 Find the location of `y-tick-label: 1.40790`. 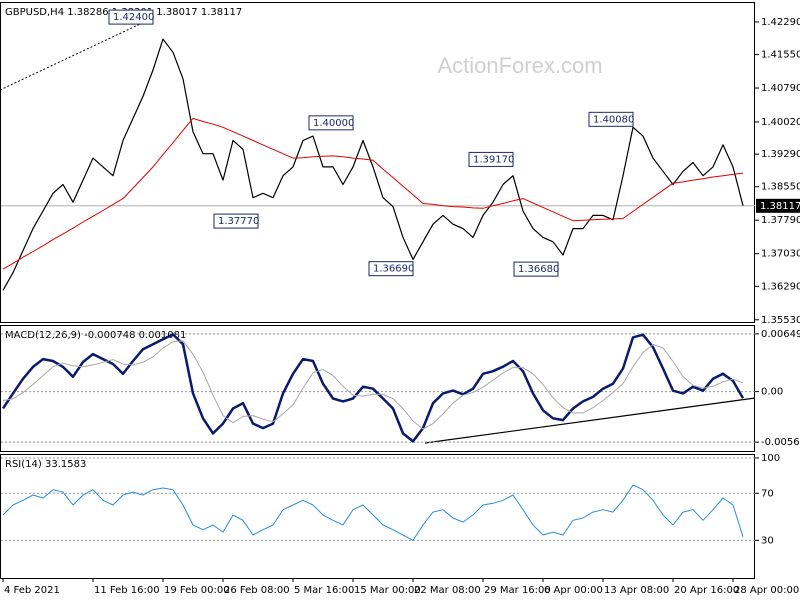

y-tick-label: 1.40790 is located at coordinates (780, 88).